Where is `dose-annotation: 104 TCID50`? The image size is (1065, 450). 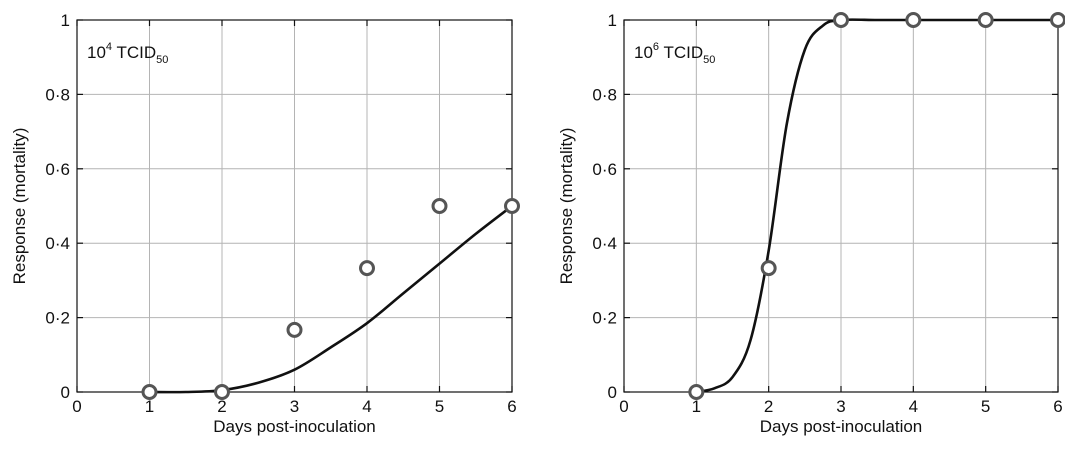
dose-annotation: 104 TCID50 is located at coordinates (127, 53).